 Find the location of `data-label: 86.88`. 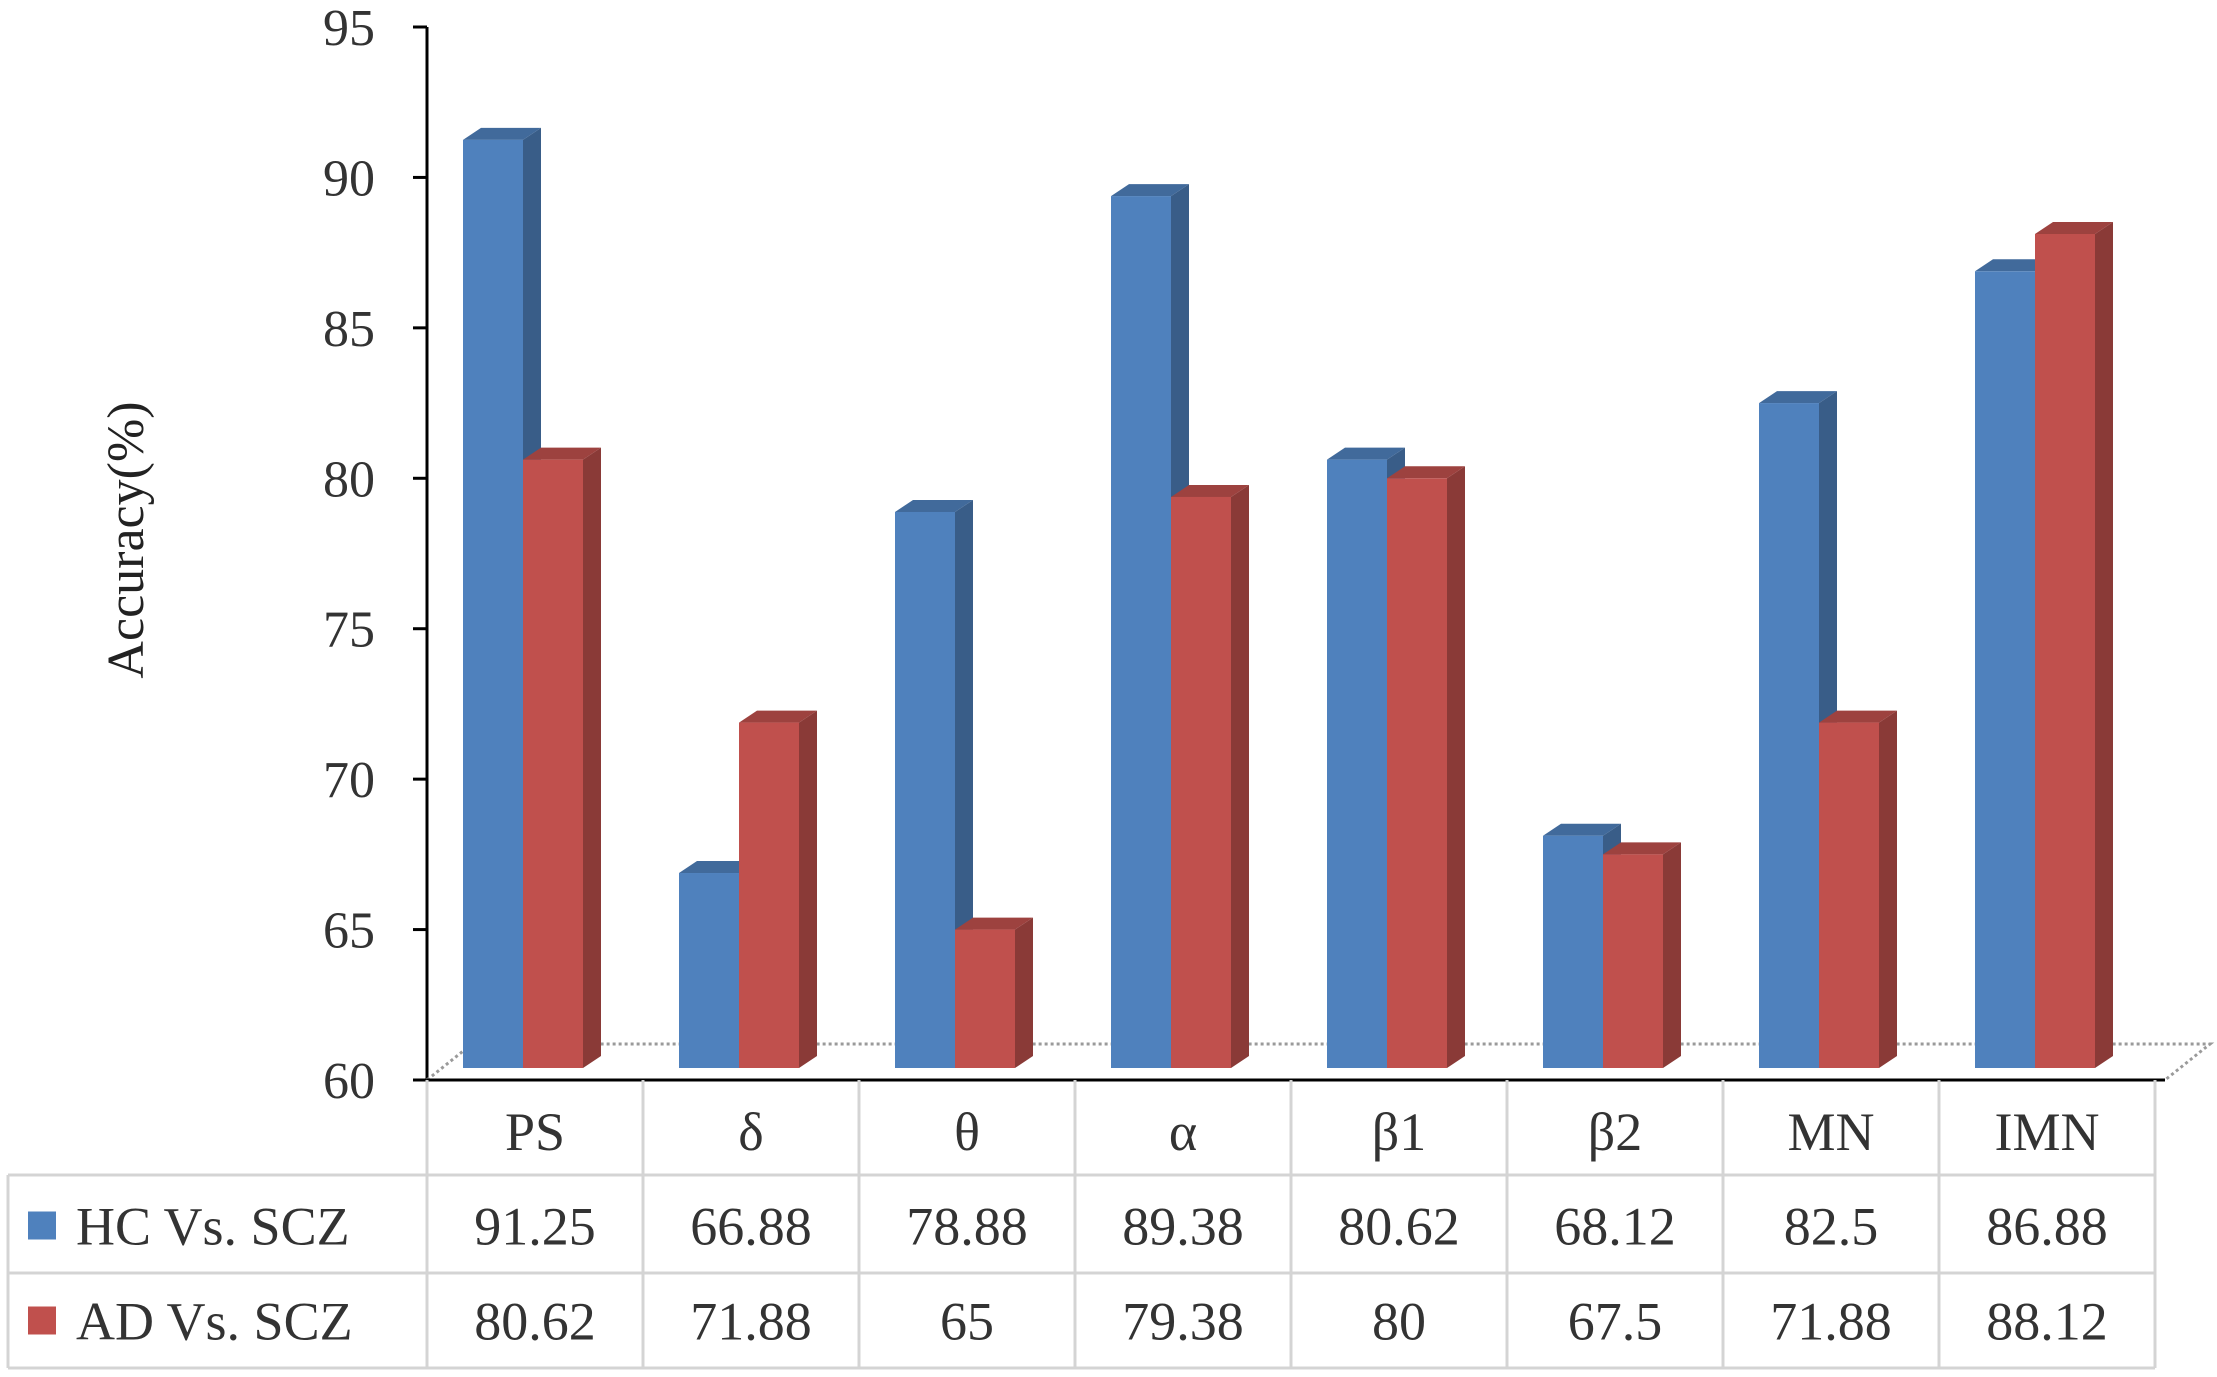

data-label: 86.88 is located at coordinates (2047, 1227).